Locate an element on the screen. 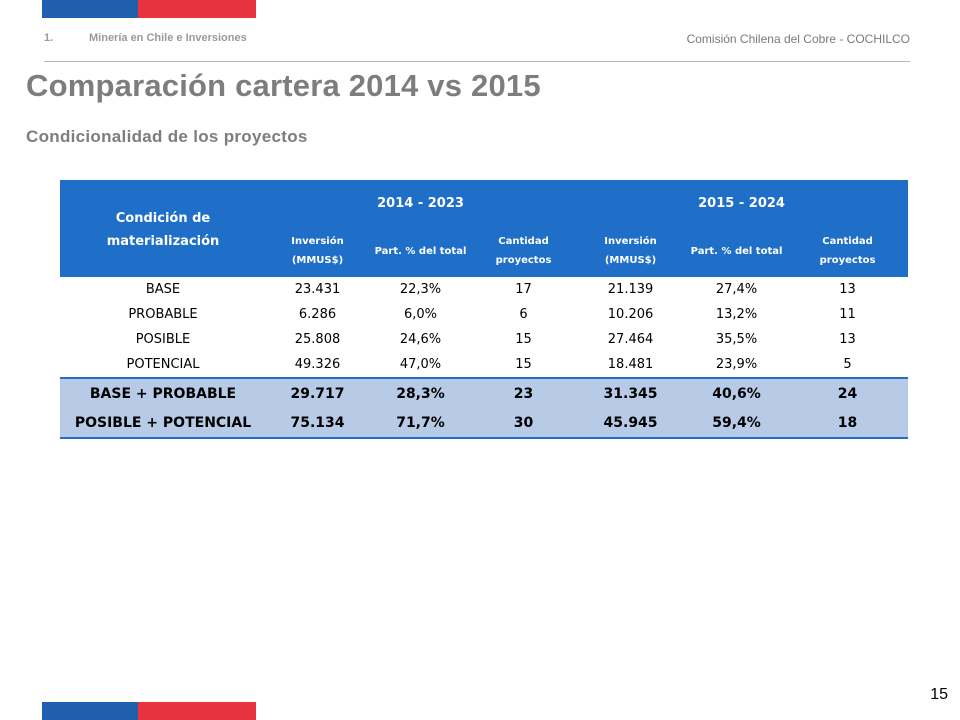 This screenshot has height=720, width=960. table-cell: 49.326 is located at coordinates (317, 365).